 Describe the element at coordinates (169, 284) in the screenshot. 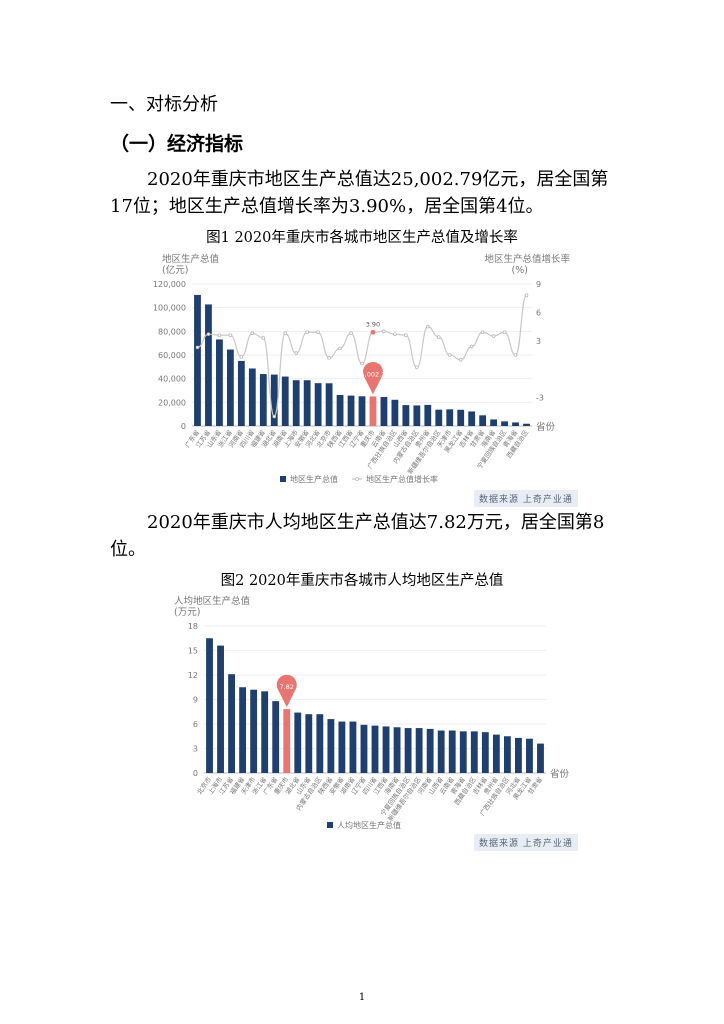

I see `y-tick-label: 120,000` at that location.